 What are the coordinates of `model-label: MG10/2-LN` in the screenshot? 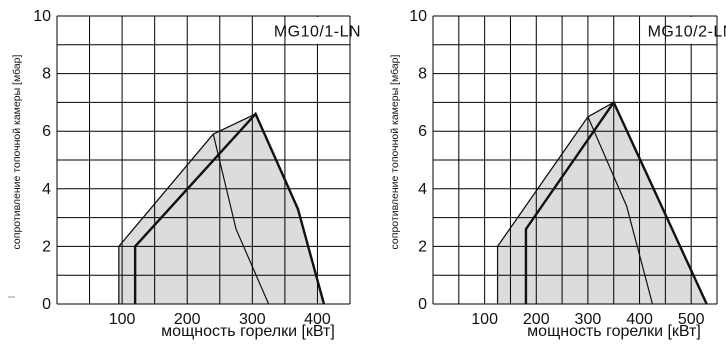 It's located at (687, 31).